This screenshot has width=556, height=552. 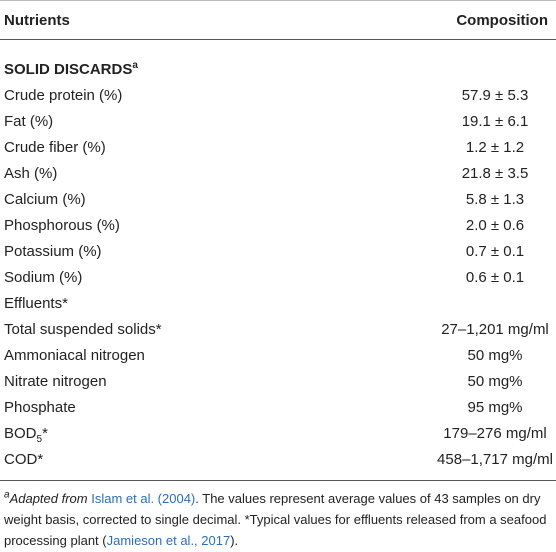 I want to click on row-value: 2.0 ± 0.6, so click(x=495, y=225).